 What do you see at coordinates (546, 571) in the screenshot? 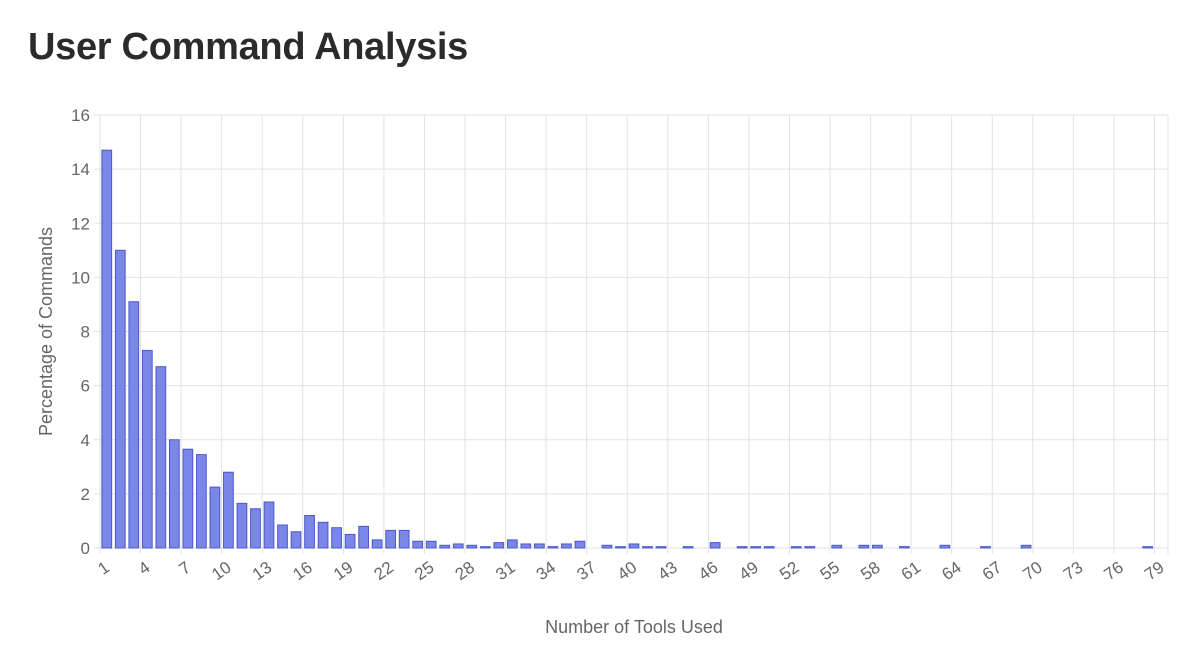
I see `x-tick-label: 34` at bounding box center [546, 571].